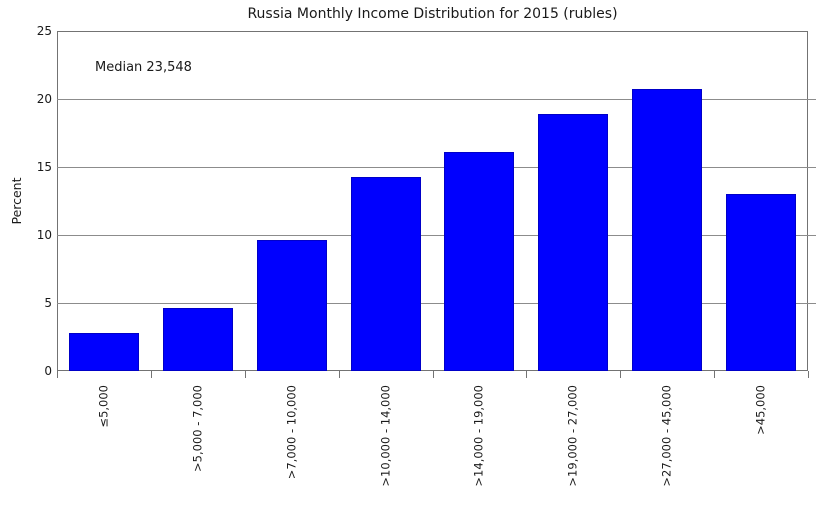 This screenshot has width=819, height=512. I want to click on y-tick-label: 5, so click(48, 303).